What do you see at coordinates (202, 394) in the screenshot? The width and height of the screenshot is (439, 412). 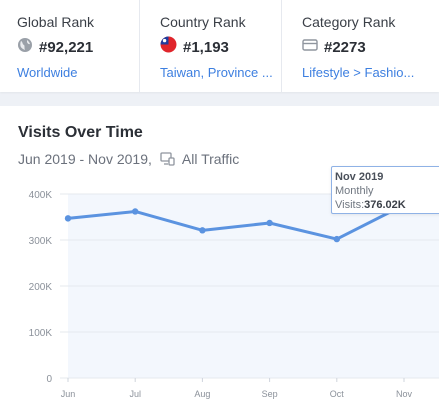 I see `x-tick-label: Aug` at bounding box center [202, 394].